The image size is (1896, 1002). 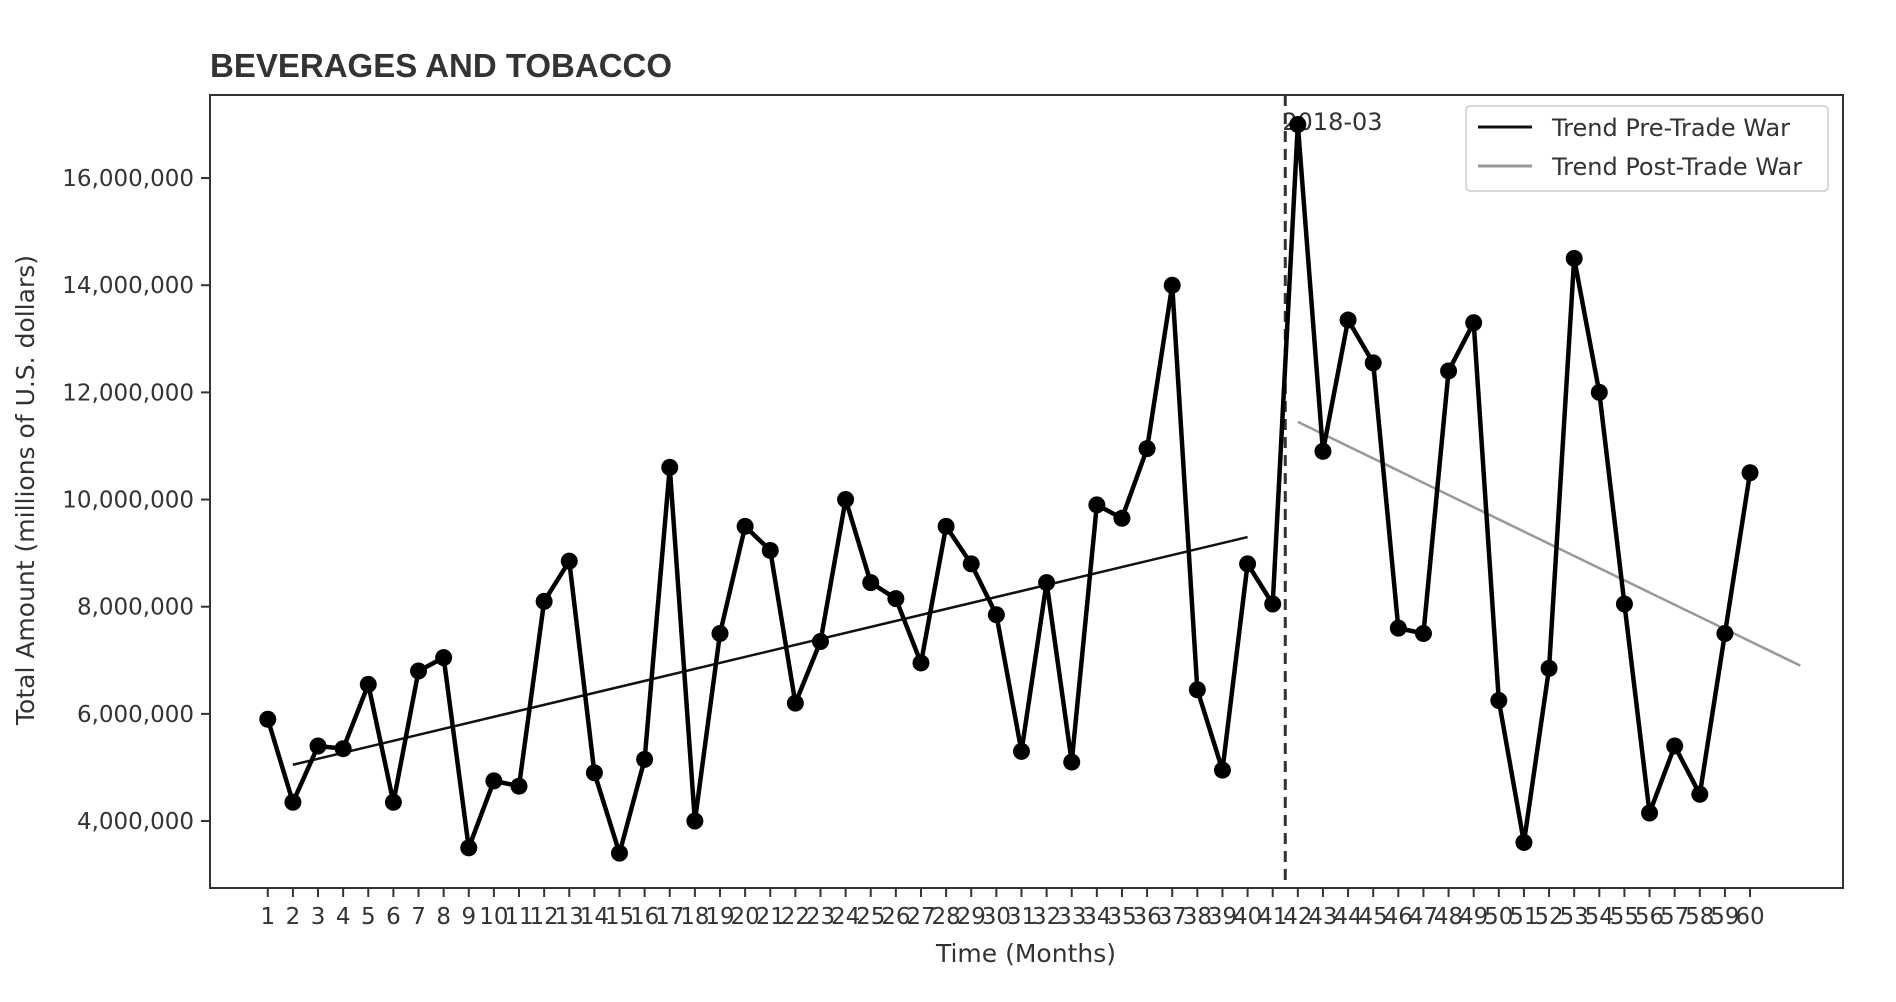 I want to click on chart-title: BEVERAGES AND TOBACCO, so click(x=441, y=65).